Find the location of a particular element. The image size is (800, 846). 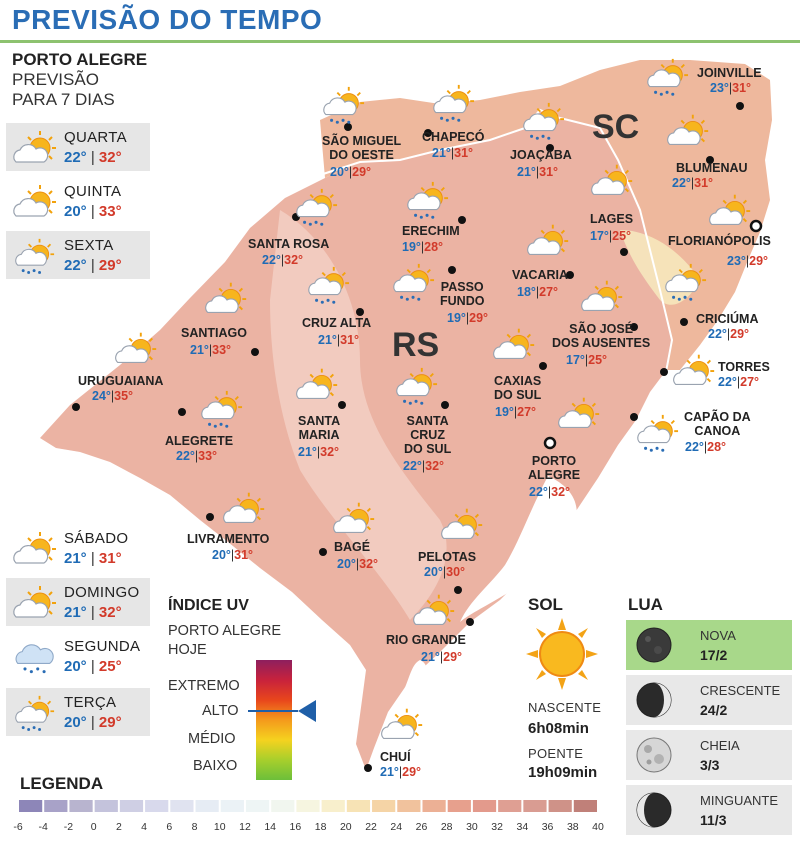

legend-tick-label: 14 is located at coordinates (270, 827).